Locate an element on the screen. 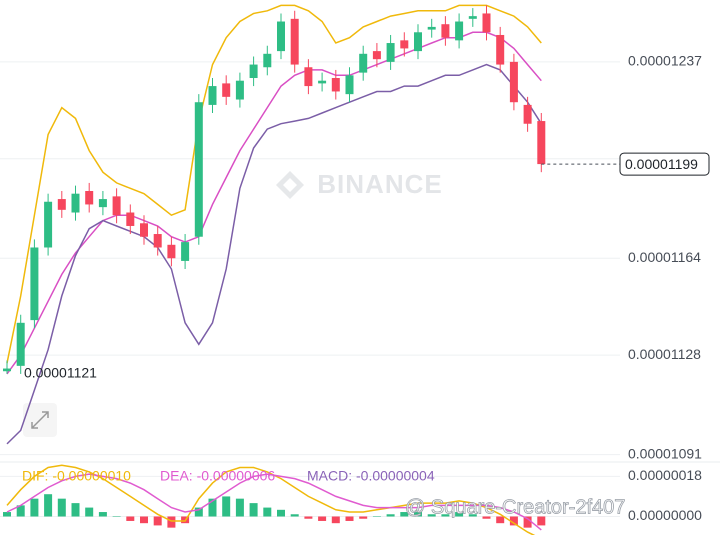  watermark: @ Square-Creator-2f407 is located at coordinates (515, 507).